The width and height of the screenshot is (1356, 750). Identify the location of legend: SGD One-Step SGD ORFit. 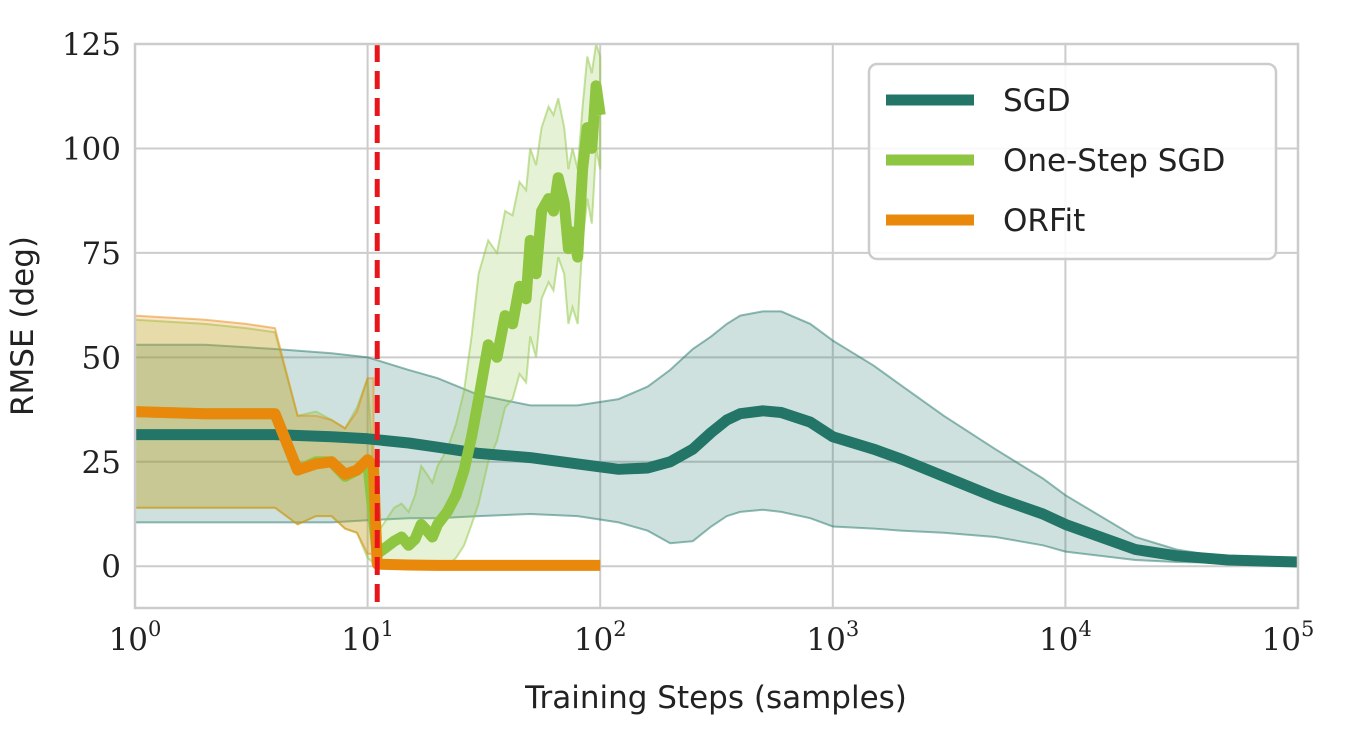
(1072, 161).